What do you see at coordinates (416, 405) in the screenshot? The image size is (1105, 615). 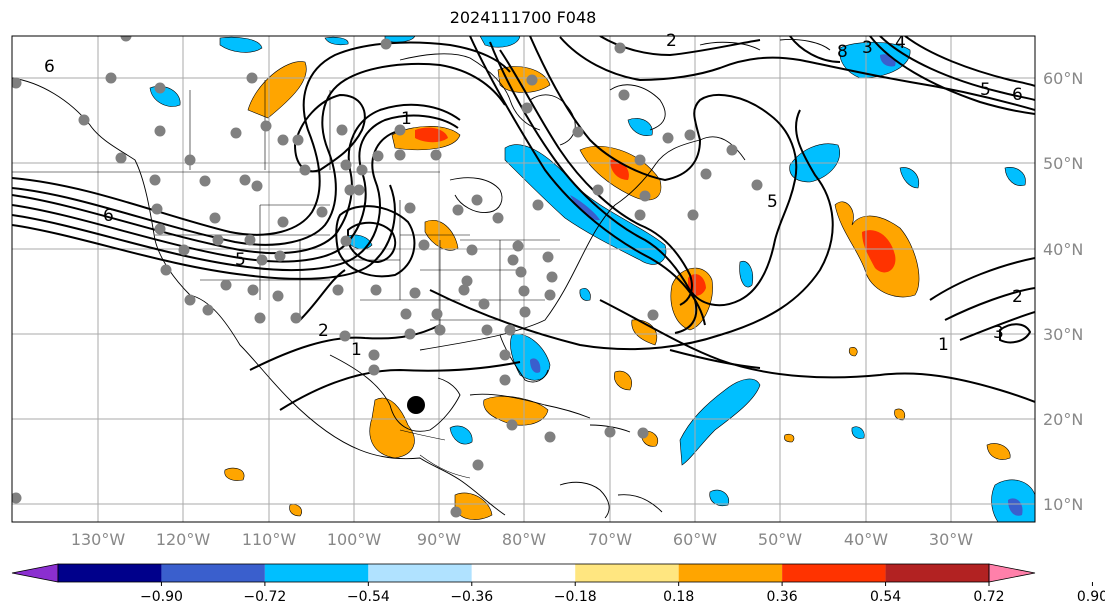 I see `storm-center-marker` at bounding box center [416, 405].